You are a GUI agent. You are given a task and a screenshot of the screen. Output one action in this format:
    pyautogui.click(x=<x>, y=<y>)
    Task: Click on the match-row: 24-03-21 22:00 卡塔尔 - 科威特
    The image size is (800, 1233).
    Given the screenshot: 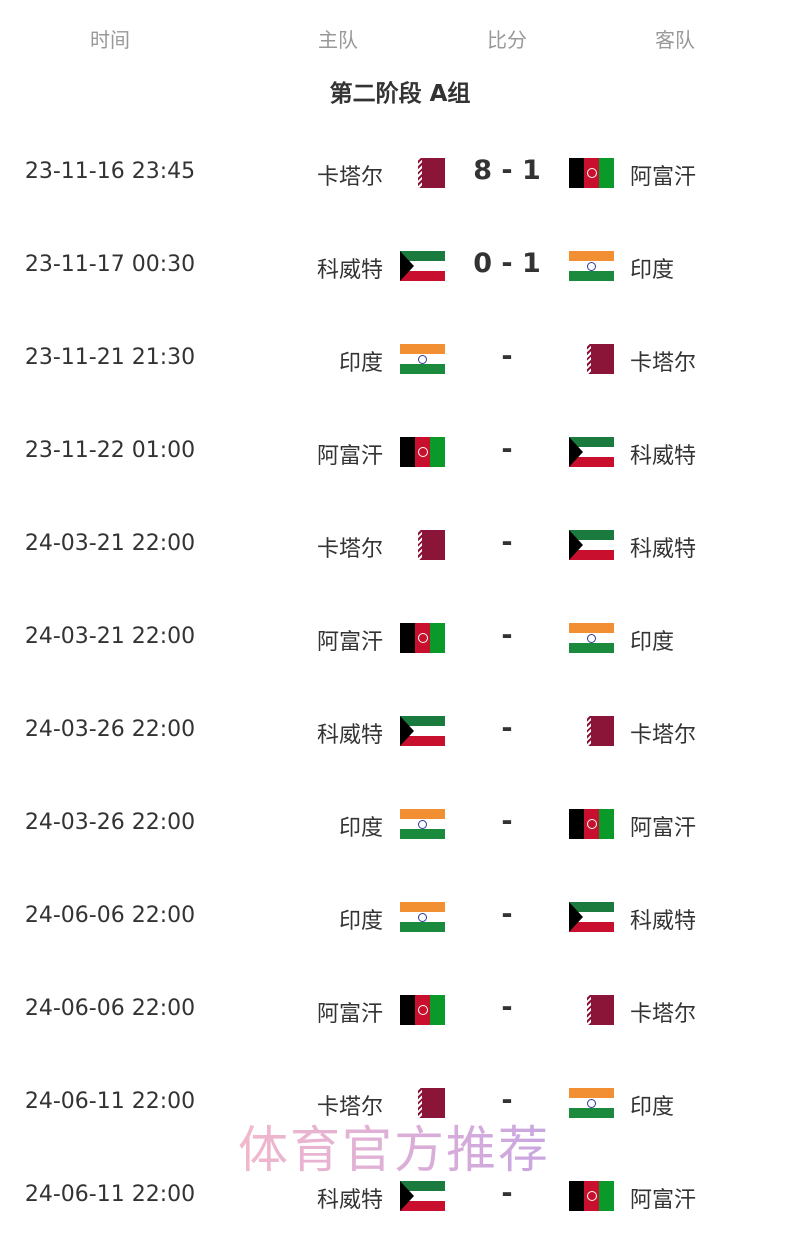 What is the action you would take?
    pyautogui.click(x=400, y=545)
    